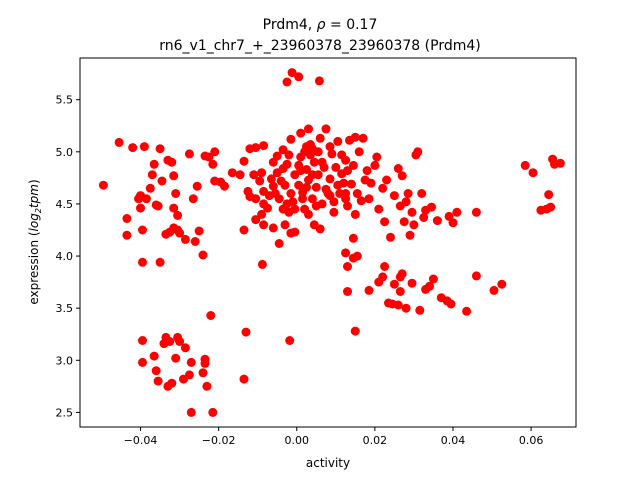  What do you see at coordinates (297, 440) in the screenshot?
I see `x-tick-label: 0.00` at bounding box center [297, 440].